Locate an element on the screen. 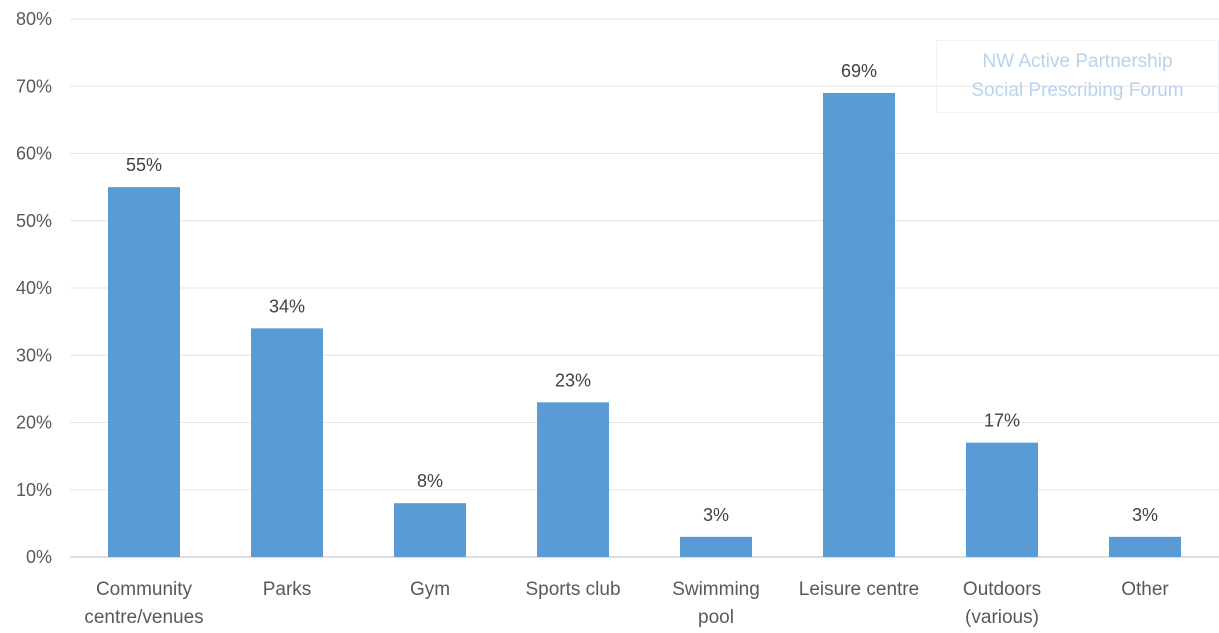  y-tick-label: 80% is located at coordinates (34, 19).